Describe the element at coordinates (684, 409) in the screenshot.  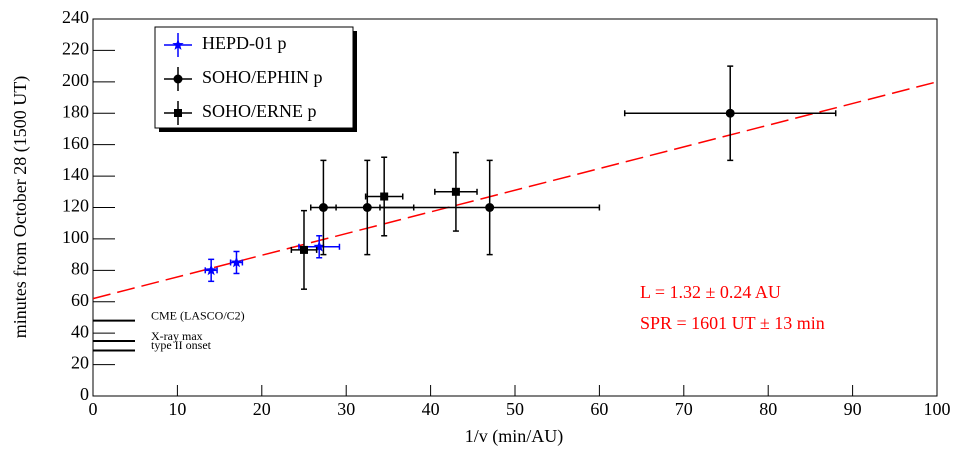
I see `x-tick-label: 70` at that location.